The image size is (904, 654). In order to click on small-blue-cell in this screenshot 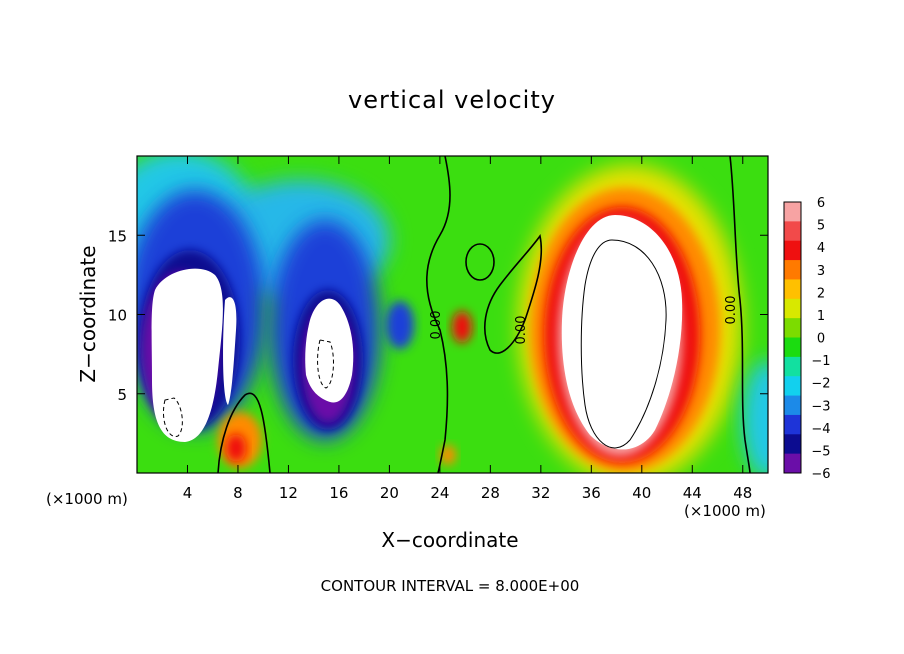, I will do `click(400, 325)`.